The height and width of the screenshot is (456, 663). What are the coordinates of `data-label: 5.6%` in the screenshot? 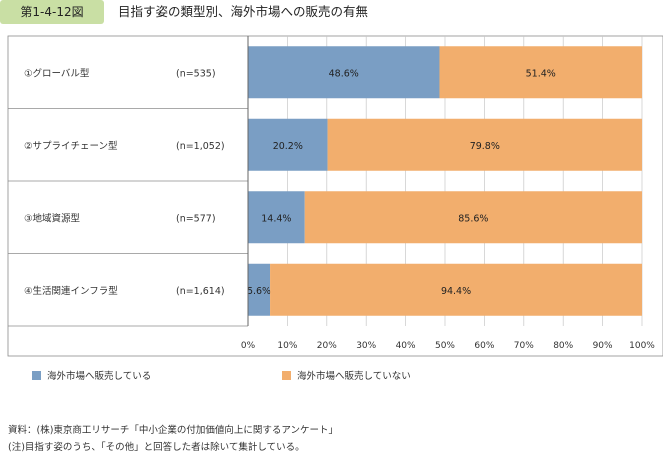 It's located at (259, 291).